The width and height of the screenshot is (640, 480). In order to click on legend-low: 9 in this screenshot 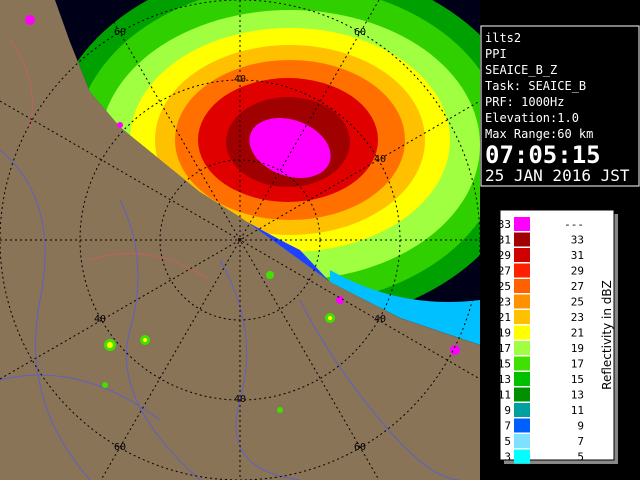, I will do `click(507, 410)`.